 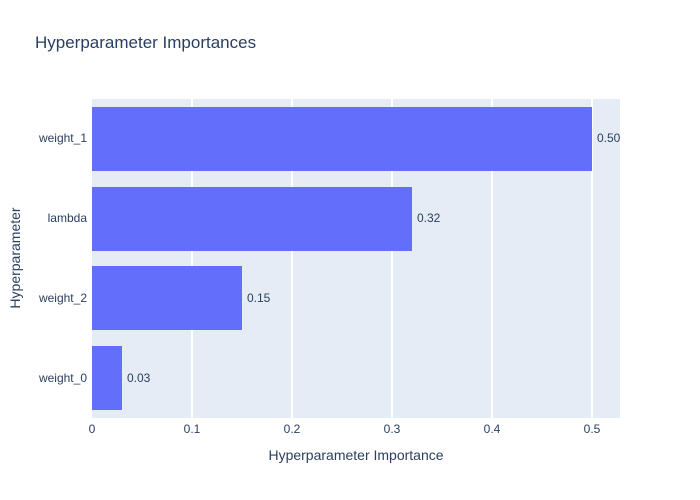 I want to click on value-label-weight_1: 0.50, so click(x=609, y=138).